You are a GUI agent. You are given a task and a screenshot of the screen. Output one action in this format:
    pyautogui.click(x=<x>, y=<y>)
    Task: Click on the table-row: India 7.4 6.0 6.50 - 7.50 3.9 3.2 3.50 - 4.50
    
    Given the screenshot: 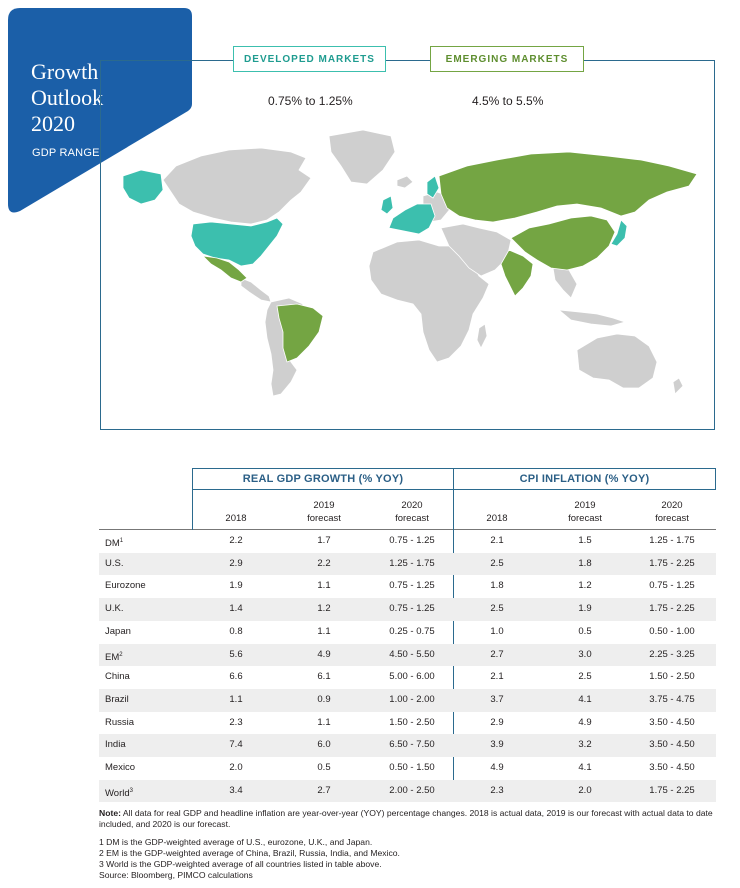 What is the action you would take?
    pyautogui.click(x=407, y=745)
    